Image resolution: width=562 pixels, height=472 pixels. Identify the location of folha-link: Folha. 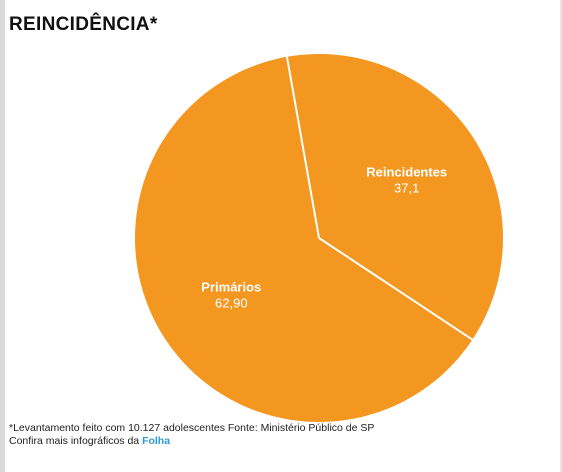
(156, 441).